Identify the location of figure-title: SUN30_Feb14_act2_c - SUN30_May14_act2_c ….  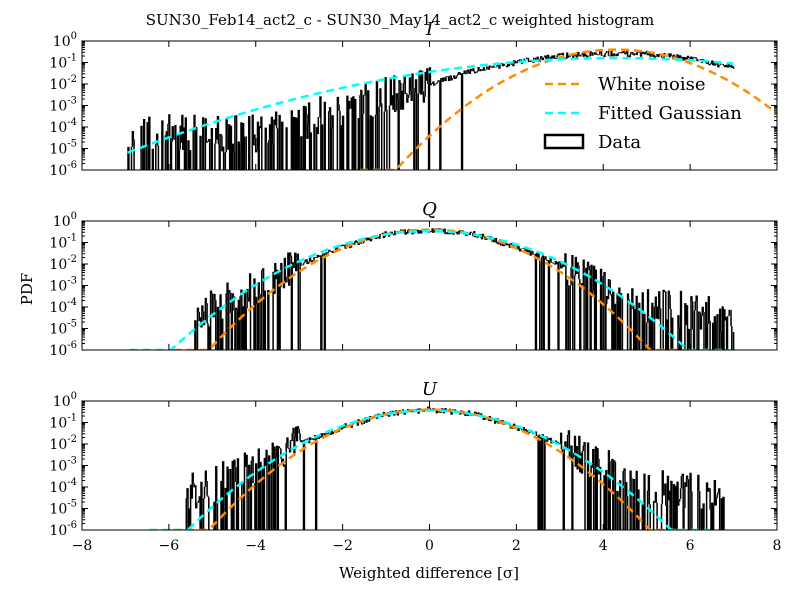
(400, 20).